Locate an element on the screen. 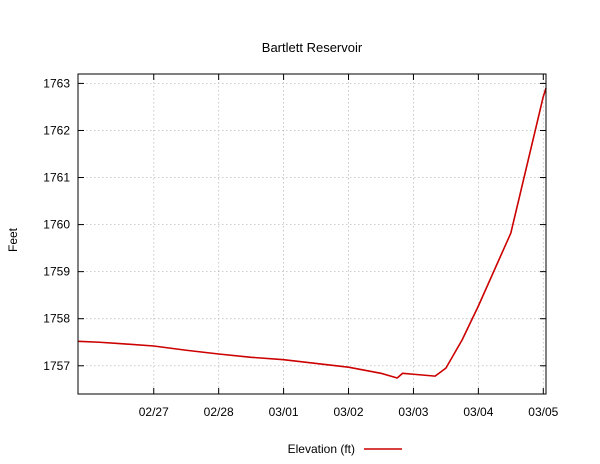  x-tick-label: 03/03 is located at coordinates (413, 412).